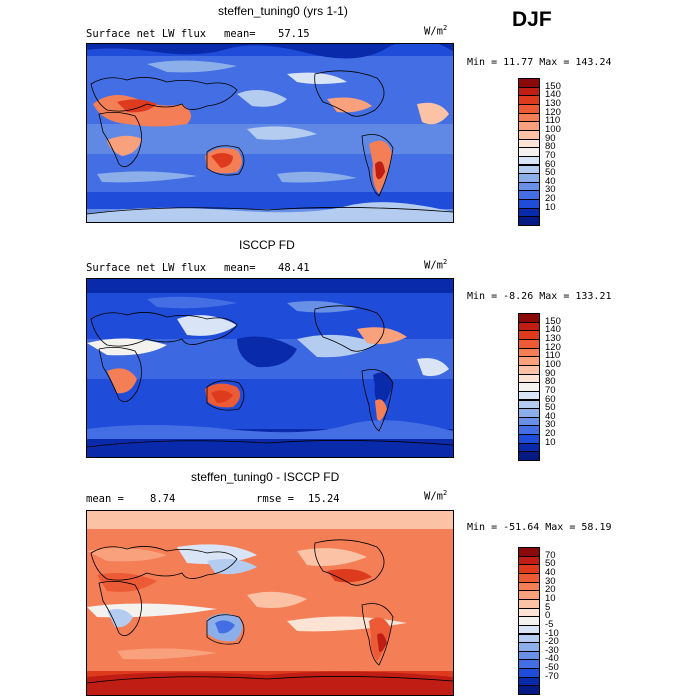 The width and height of the screenshot is (700, 700). Describe the element at coordinates (240, 268) in the screenshot. I see `panel-2-mean-label: mean=` at that location.